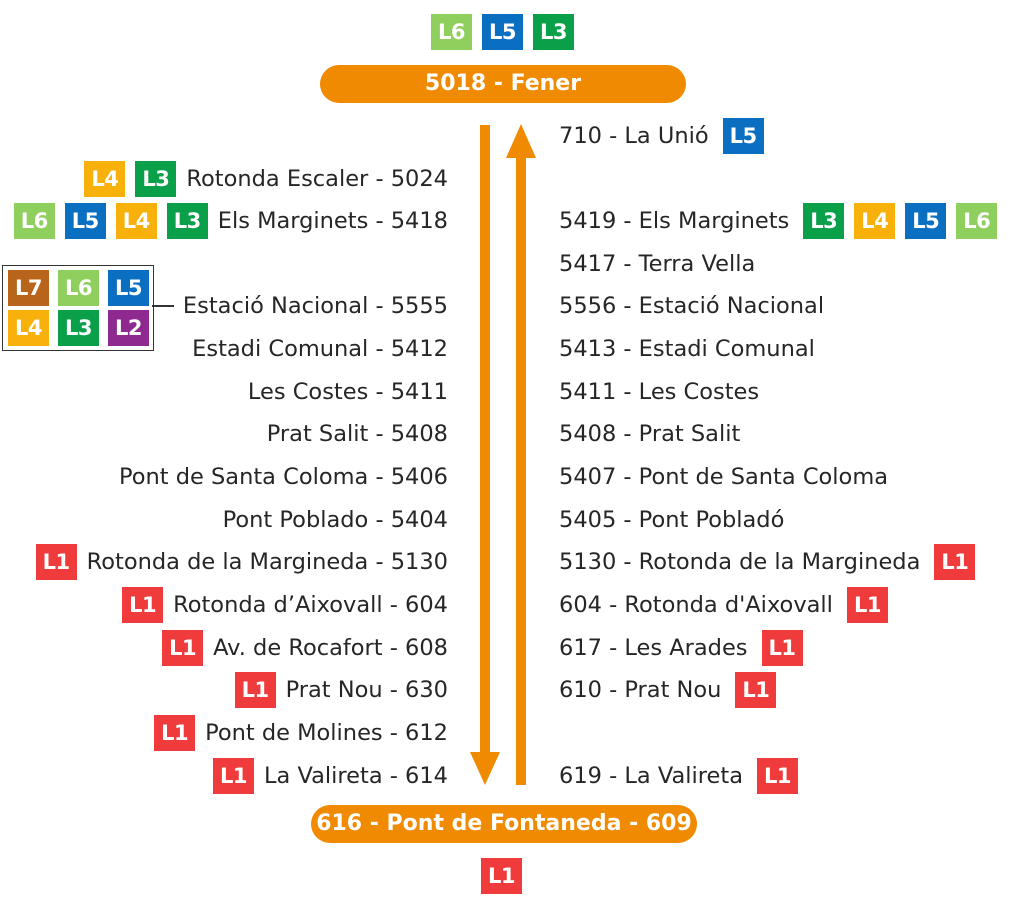  I want to click on left-stop-label: Pont Poblado - 5404, so click(335, 520).